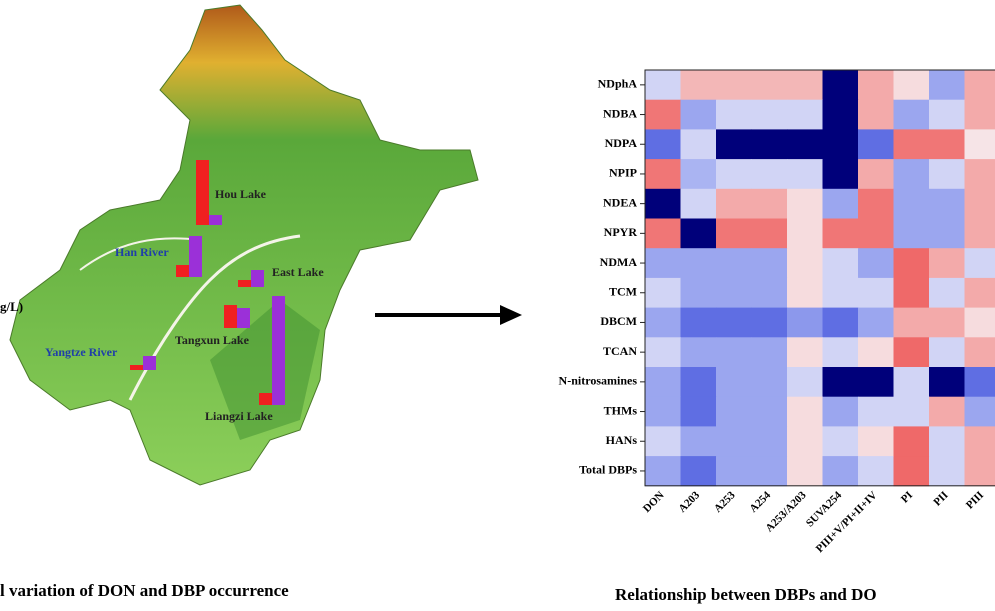  What do you see at coordinates (81, 352) in the screenshot?
I see `site-label: Yangtze River` at bounding box center [81, 352].